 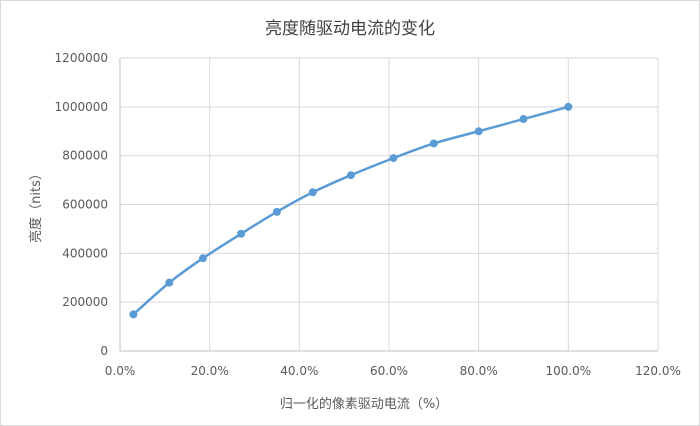 What do you see at coordinates (350, 29) in the screenshot?
I see `chart-title: 亮度随驱动电流的变化` at bounding box center [350, 29].